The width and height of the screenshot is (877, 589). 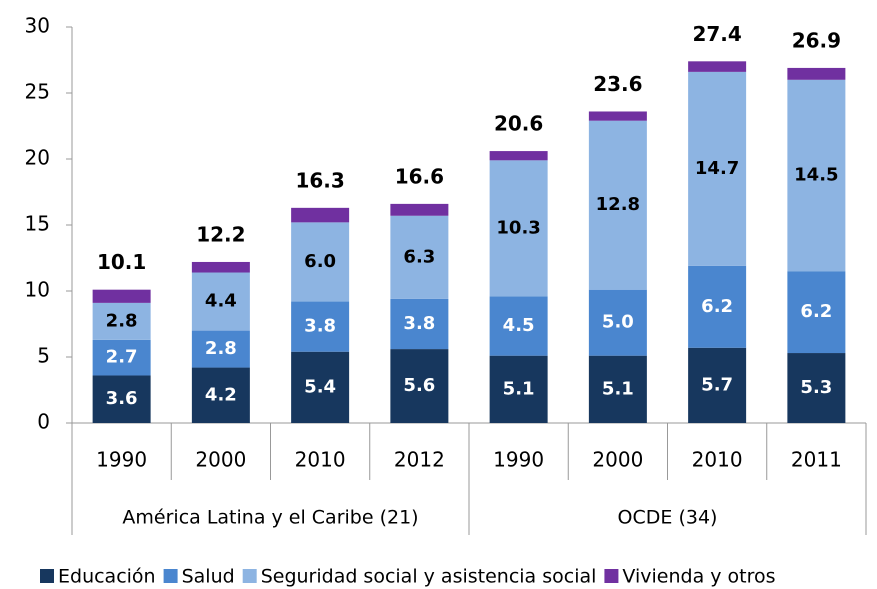 I want to click on group-label: OCDE (34), so click(x=668, y=518).